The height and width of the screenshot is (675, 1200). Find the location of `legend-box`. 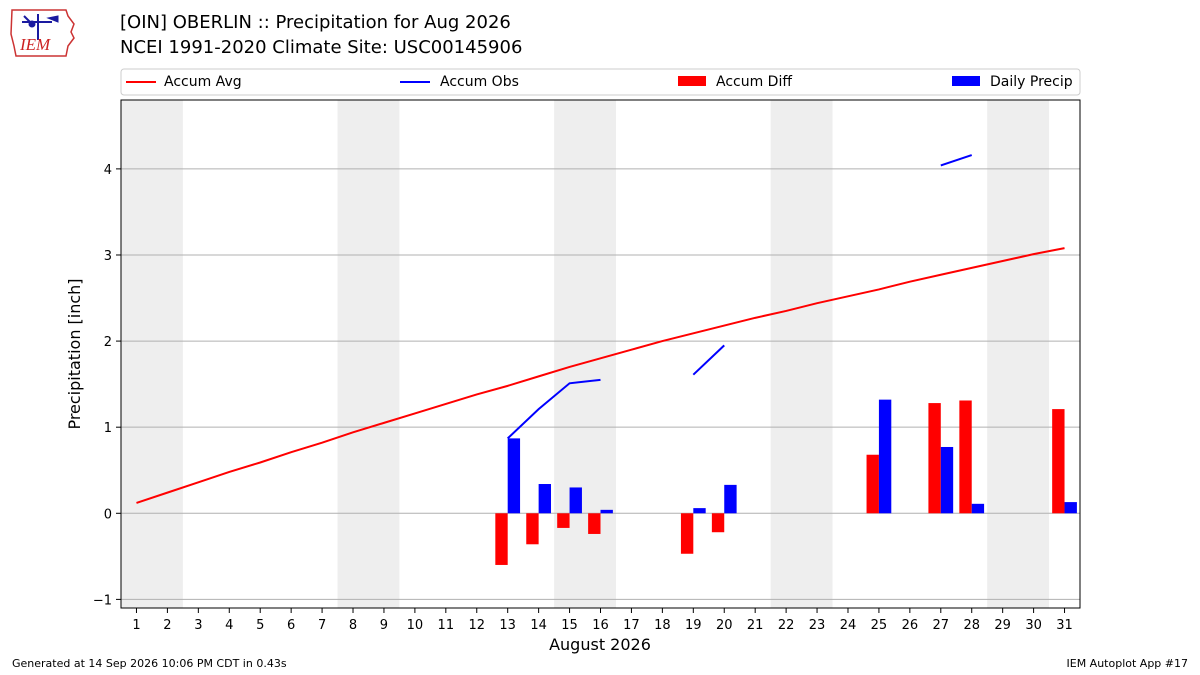

legend-box is located at coordinates (600, 82).